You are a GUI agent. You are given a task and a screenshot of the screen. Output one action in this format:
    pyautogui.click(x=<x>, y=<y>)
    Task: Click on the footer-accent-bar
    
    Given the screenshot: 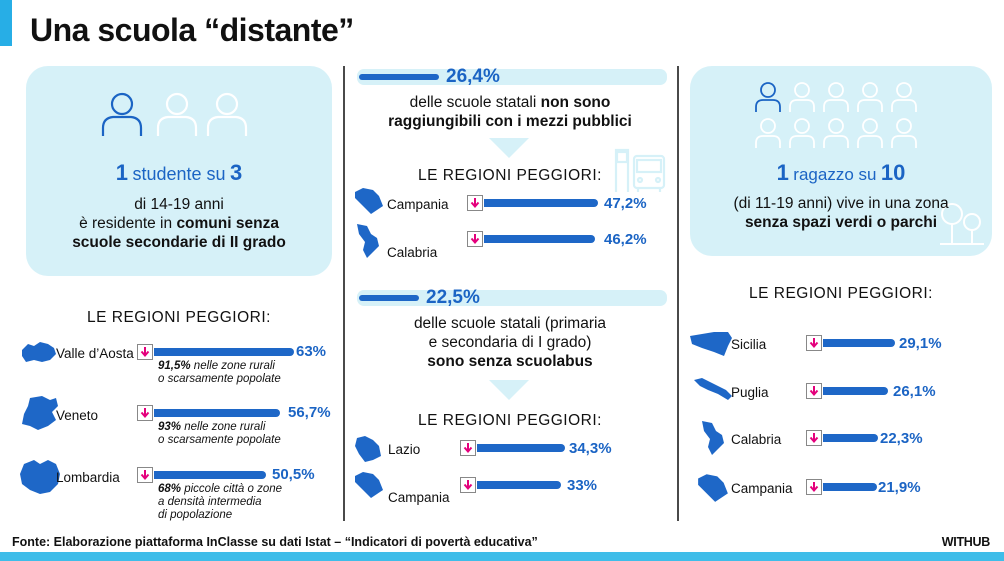 What is the action you would take?
    pyautogui.click(x=502, y=556)
    